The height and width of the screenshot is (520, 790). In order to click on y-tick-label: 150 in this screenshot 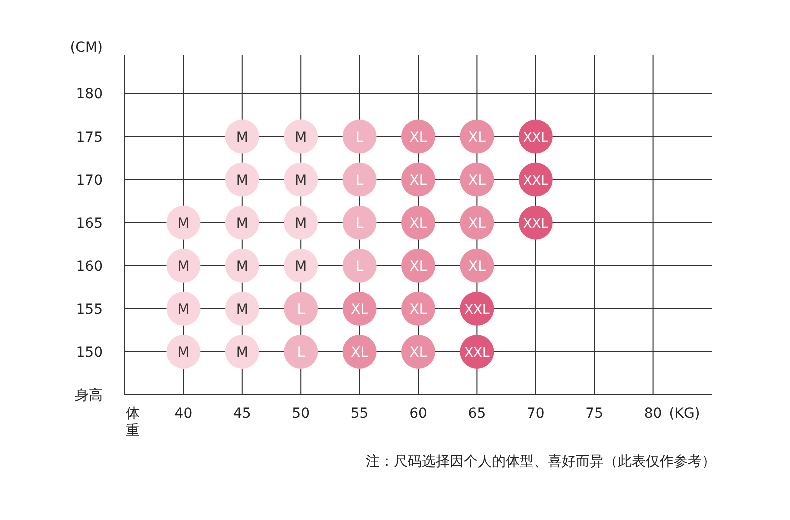, I will do `click(89, 352)`.